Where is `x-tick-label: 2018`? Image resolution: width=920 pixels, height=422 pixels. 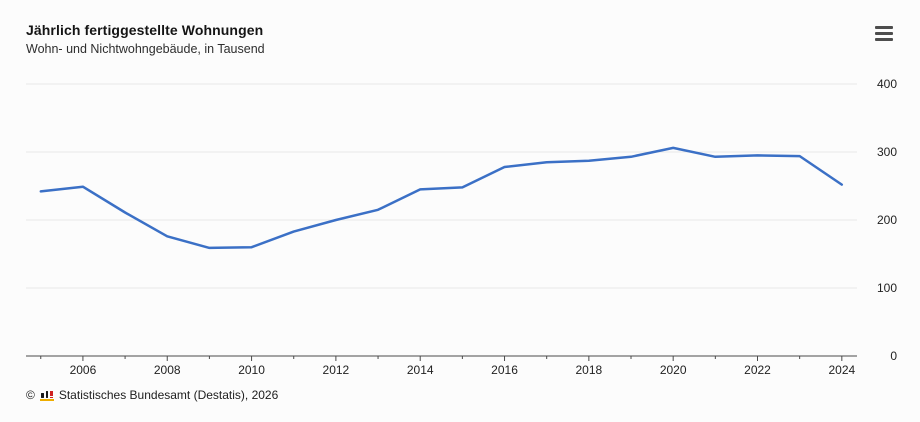
x-tick-label: 2018 is located at coordinates (589, 370).